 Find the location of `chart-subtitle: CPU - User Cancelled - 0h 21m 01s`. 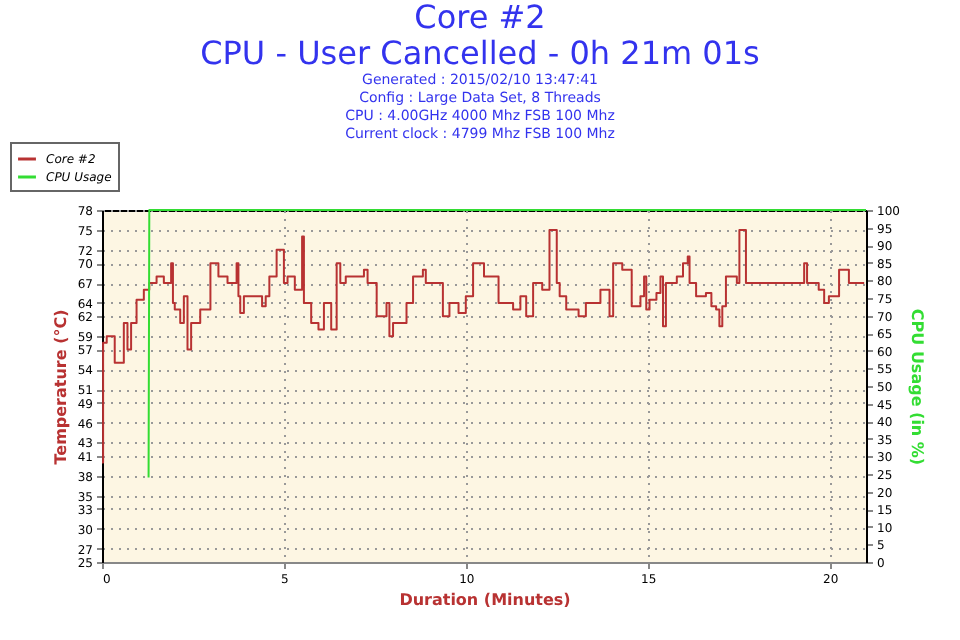

chart-subtitle: CPU - User Cancelled - 0h 21m 01s is located at coordinates (480, 53).